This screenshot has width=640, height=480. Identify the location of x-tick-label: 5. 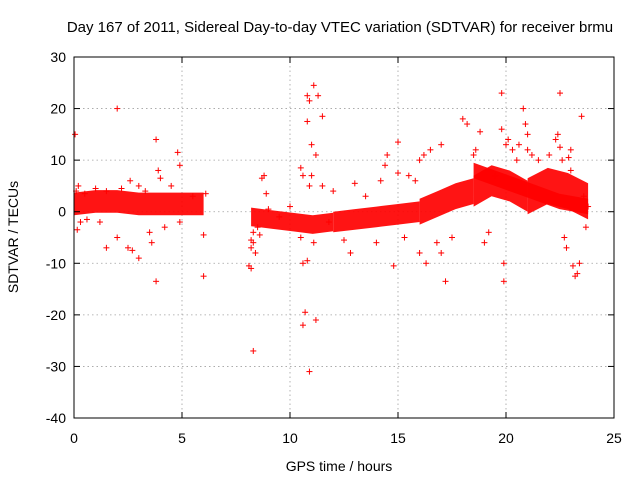
(182, 438).